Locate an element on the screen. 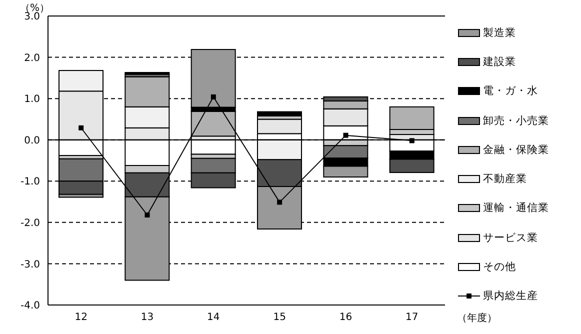 The height and width of the screenshot is (334, 581). legend-label: 建設業 is located at coordinates (499, 61).